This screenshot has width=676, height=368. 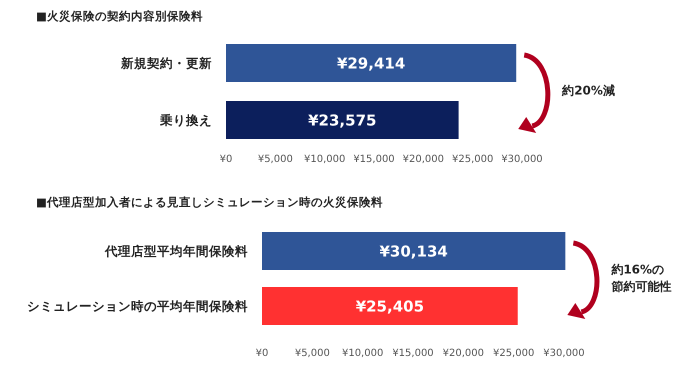 I want to click on text: 約16%の, so click(x=637, y=269).